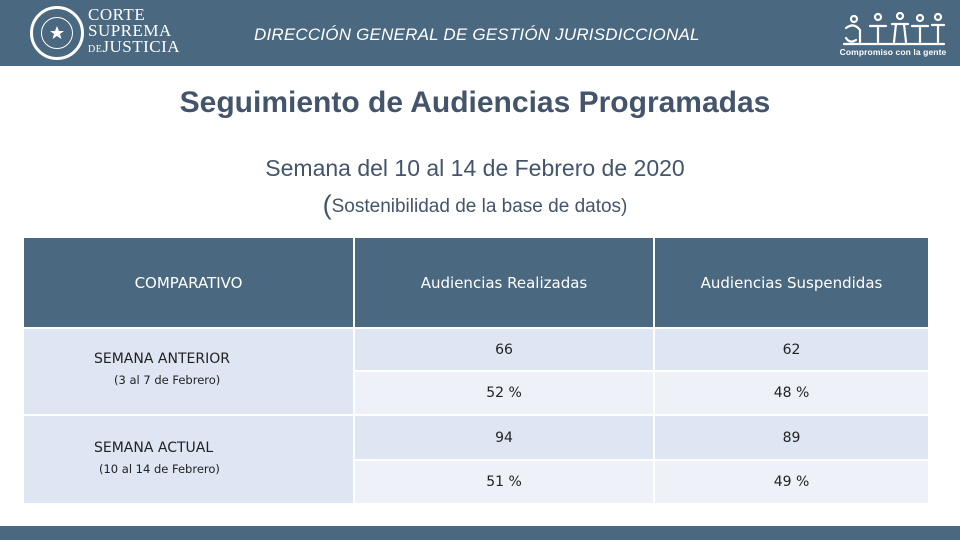  Describe the element at coordinates (141, 46) in the screenshot. I see `logo-line-3: JUSTICIA` at that location.